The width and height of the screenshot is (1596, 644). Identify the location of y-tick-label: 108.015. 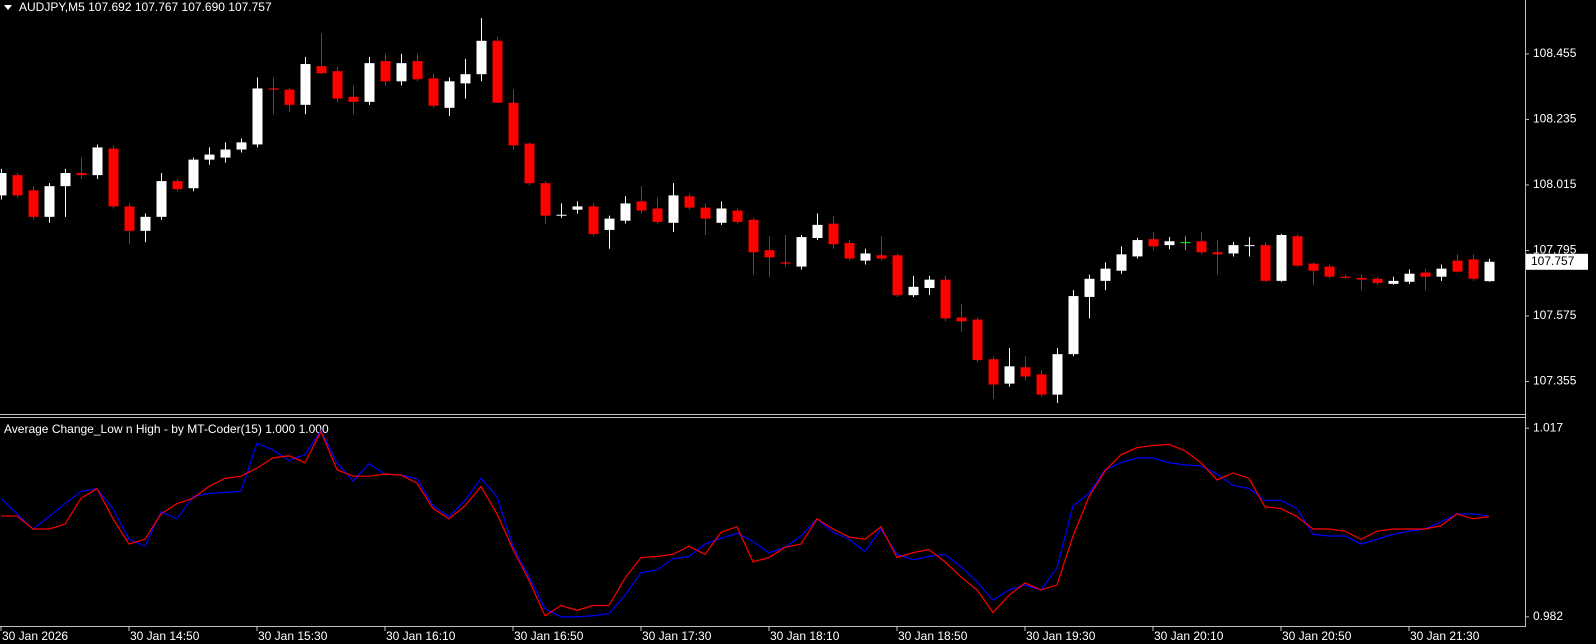
(1555, 184).